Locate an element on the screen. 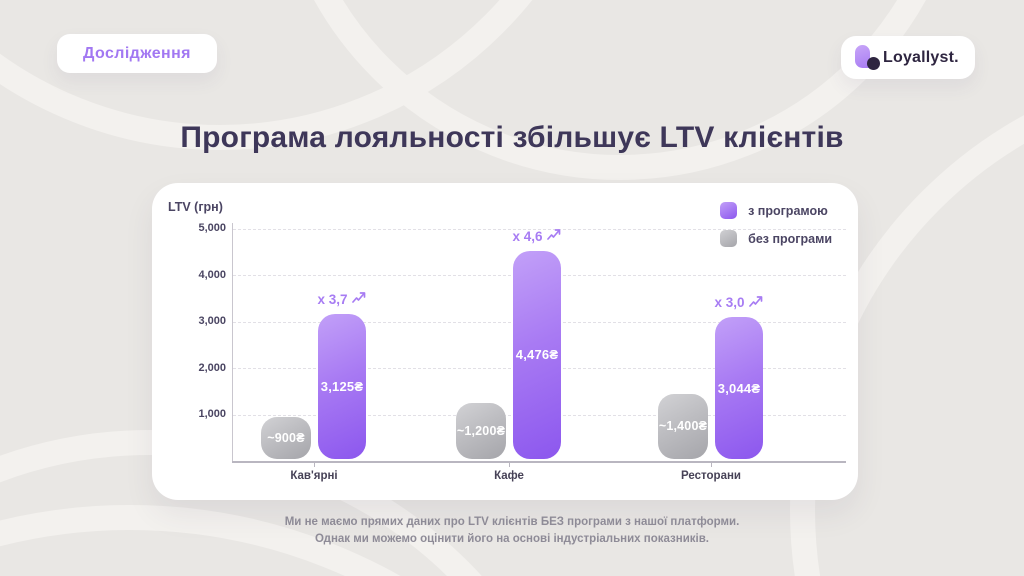 The width and height of the screenshot is (1024, 576). y-tick-label: 2,000 is located at coordinates (212, 367).